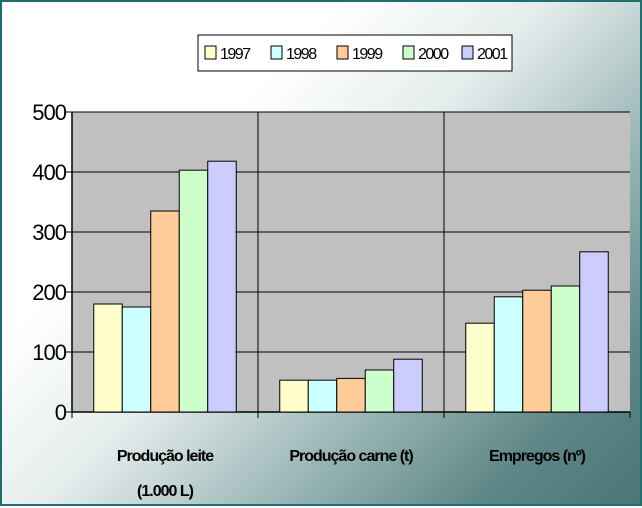  I want to click on category-label: Produção leite, so click(165, 456).